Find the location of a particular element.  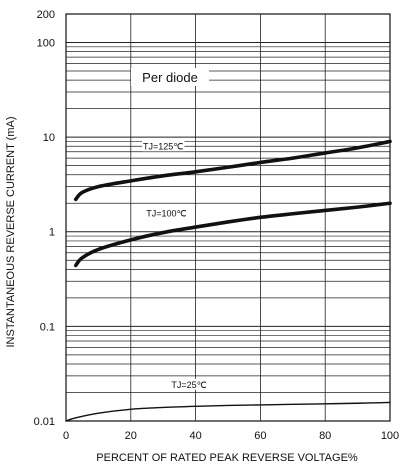

y-tick-label: 1 is located at coordinates (52, 233).